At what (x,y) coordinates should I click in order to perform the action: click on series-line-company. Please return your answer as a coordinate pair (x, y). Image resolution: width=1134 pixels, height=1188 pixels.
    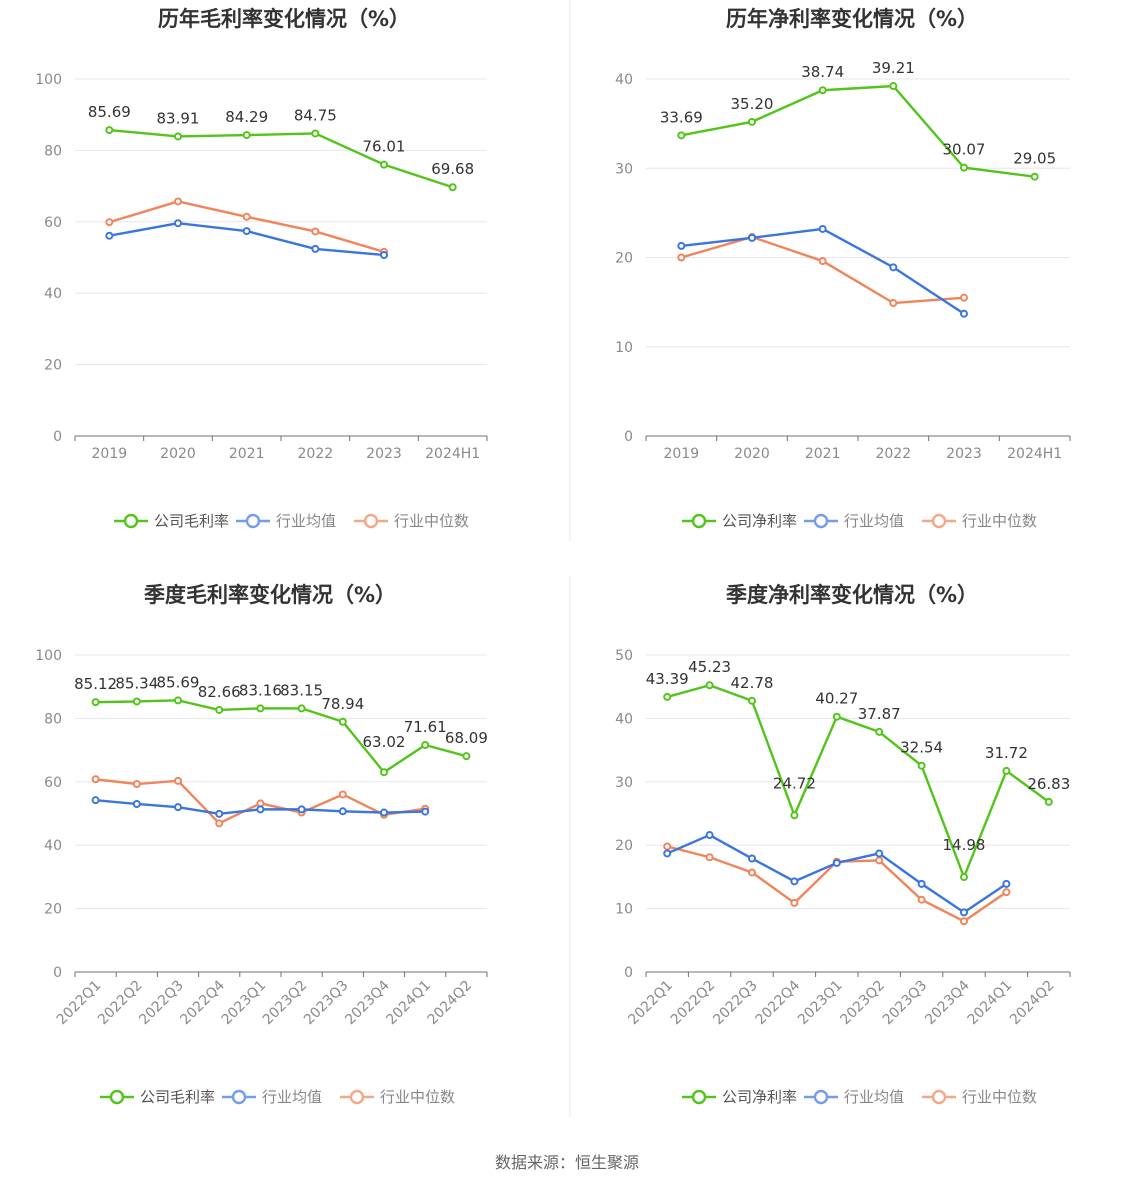
    Looking at the image, I should click on (281, 736).